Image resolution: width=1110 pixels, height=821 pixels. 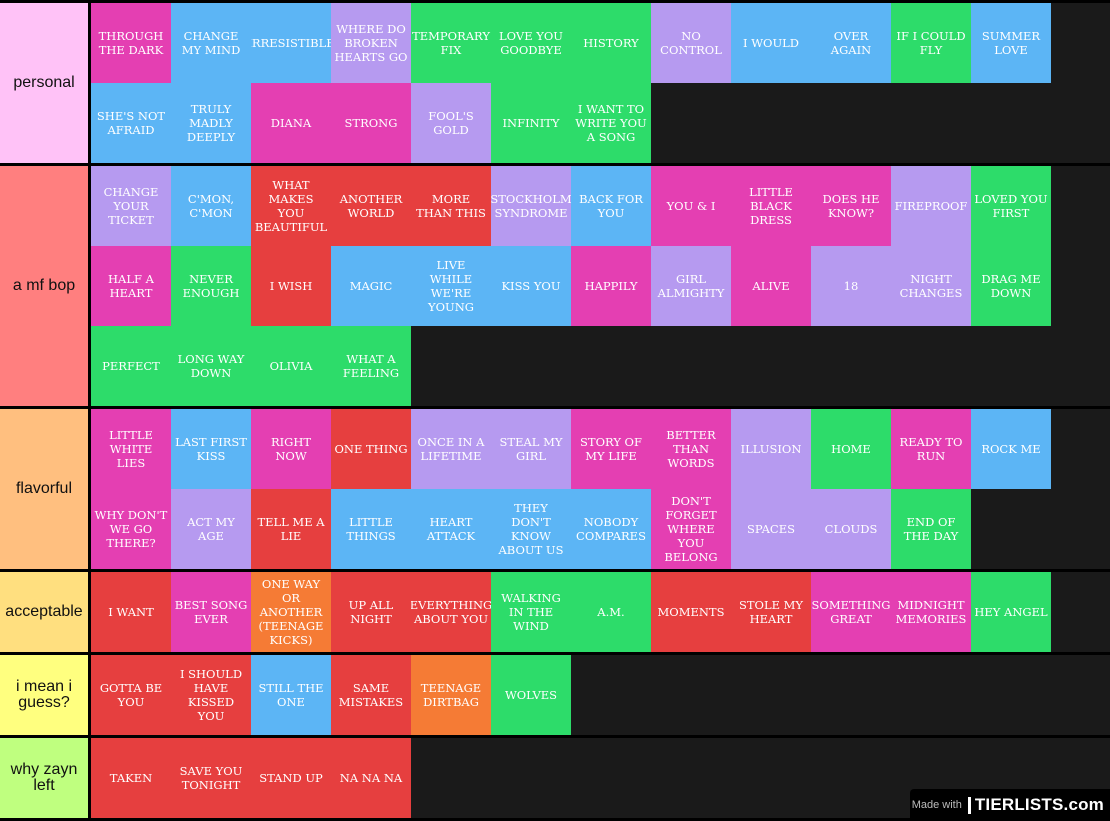 What do you see at coordinates (371, 206) in the screenshot?
I see `song-tile: ANOTHER WORLD` at bounding box center [371, 206].